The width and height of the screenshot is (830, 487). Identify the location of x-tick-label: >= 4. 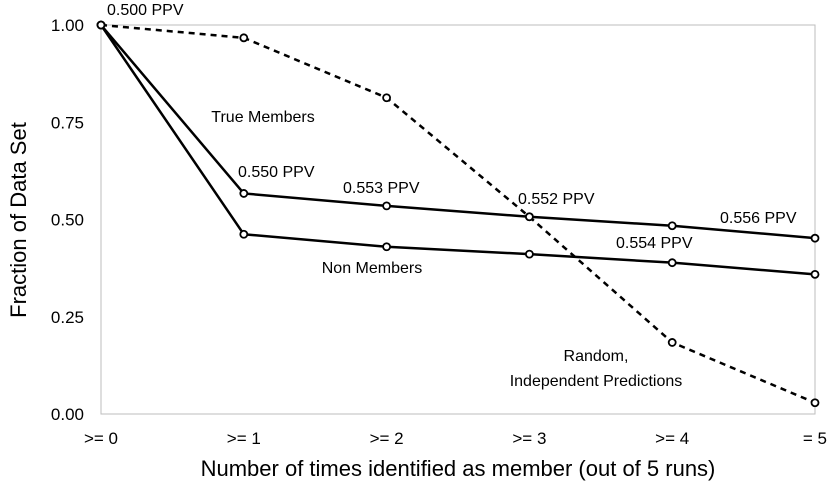
(672, 438).